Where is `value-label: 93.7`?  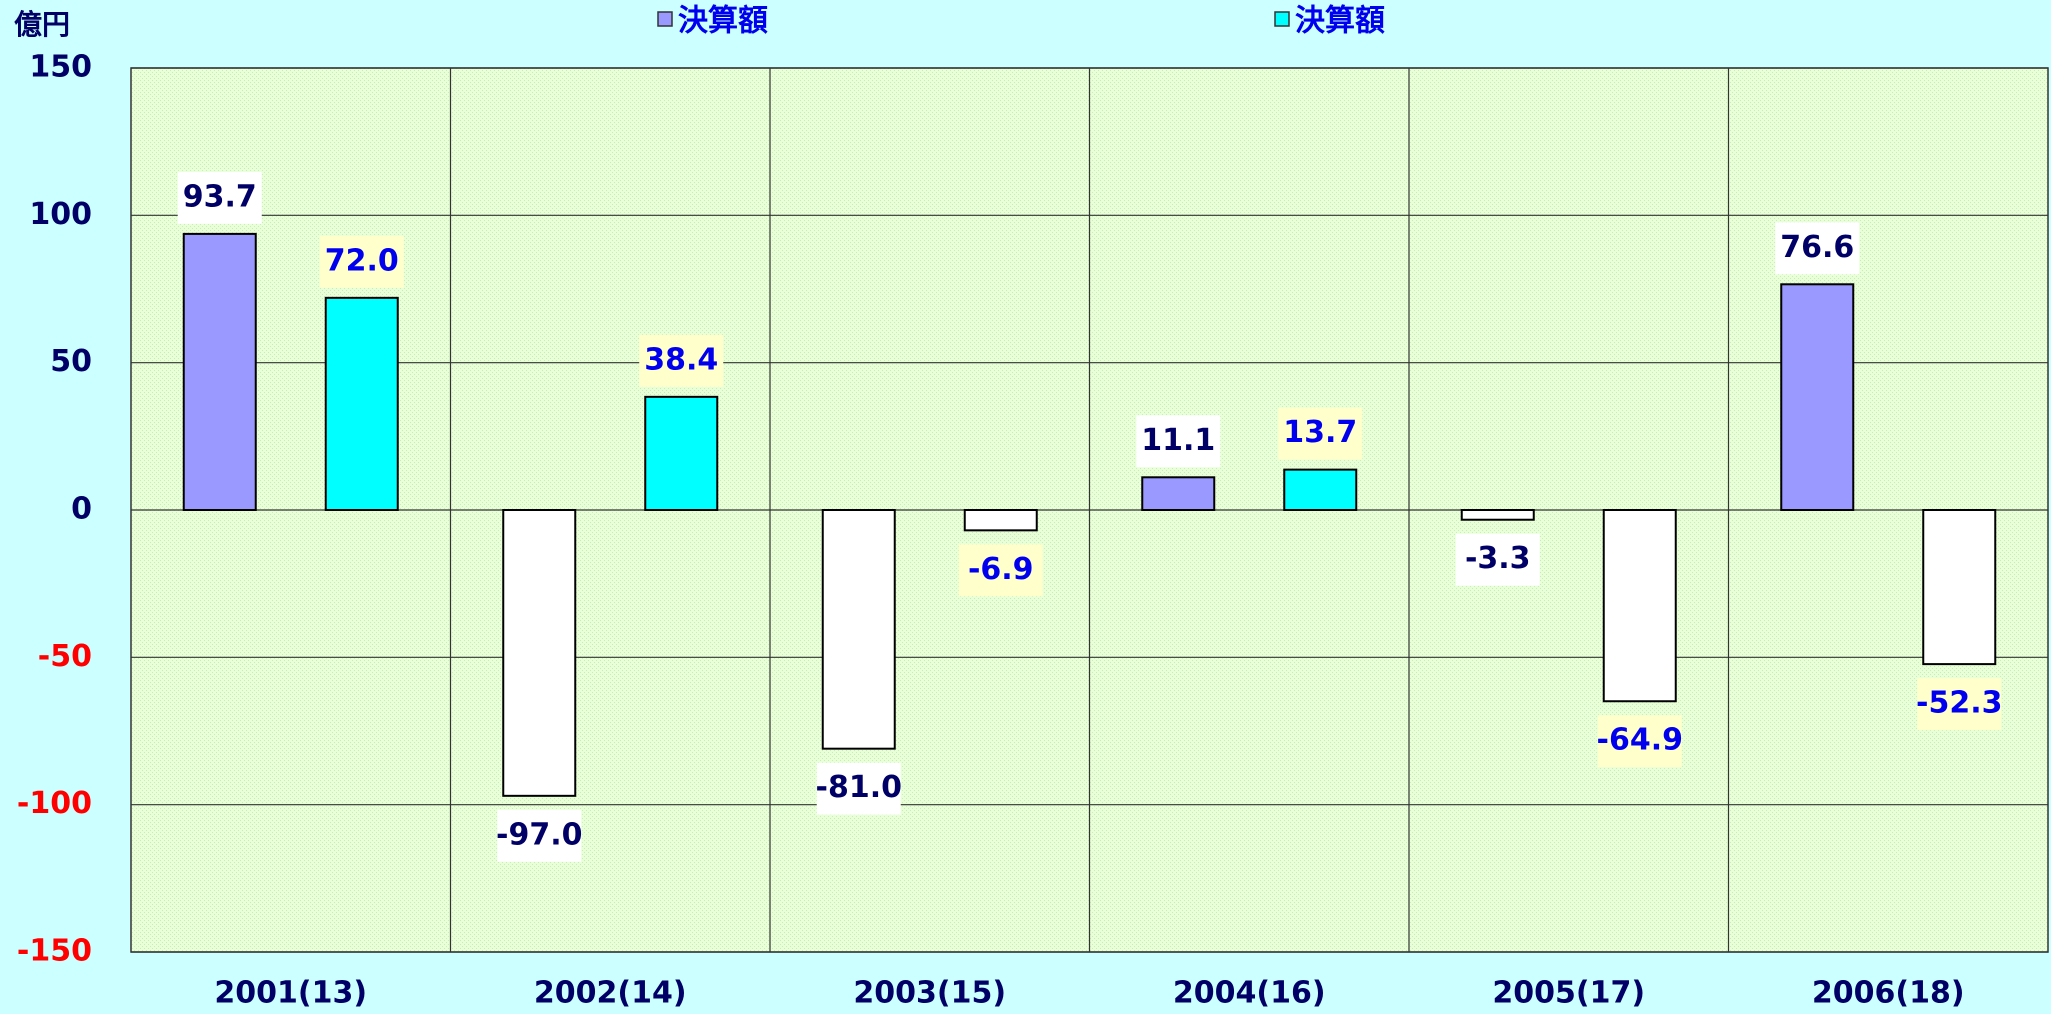
value-label: 93.7 is located at coordinates (220, 196).